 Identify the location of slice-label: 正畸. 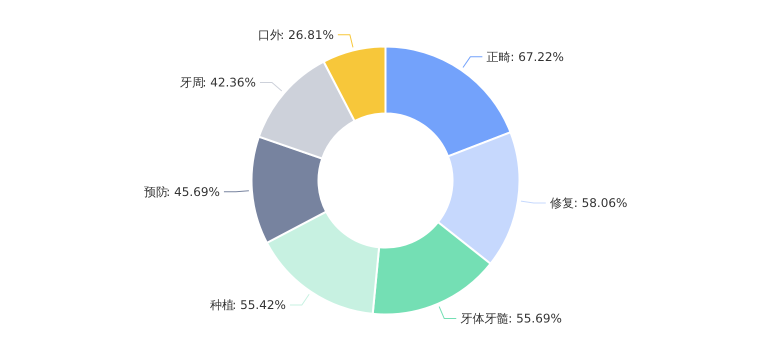
(498, 57).